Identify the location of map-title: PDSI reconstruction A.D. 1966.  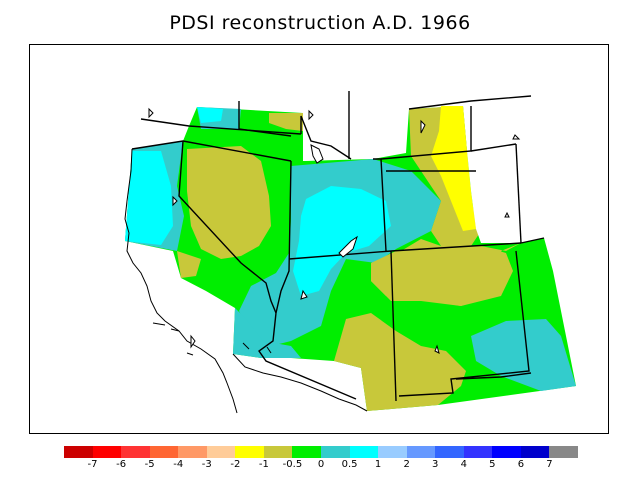
(320, 23).